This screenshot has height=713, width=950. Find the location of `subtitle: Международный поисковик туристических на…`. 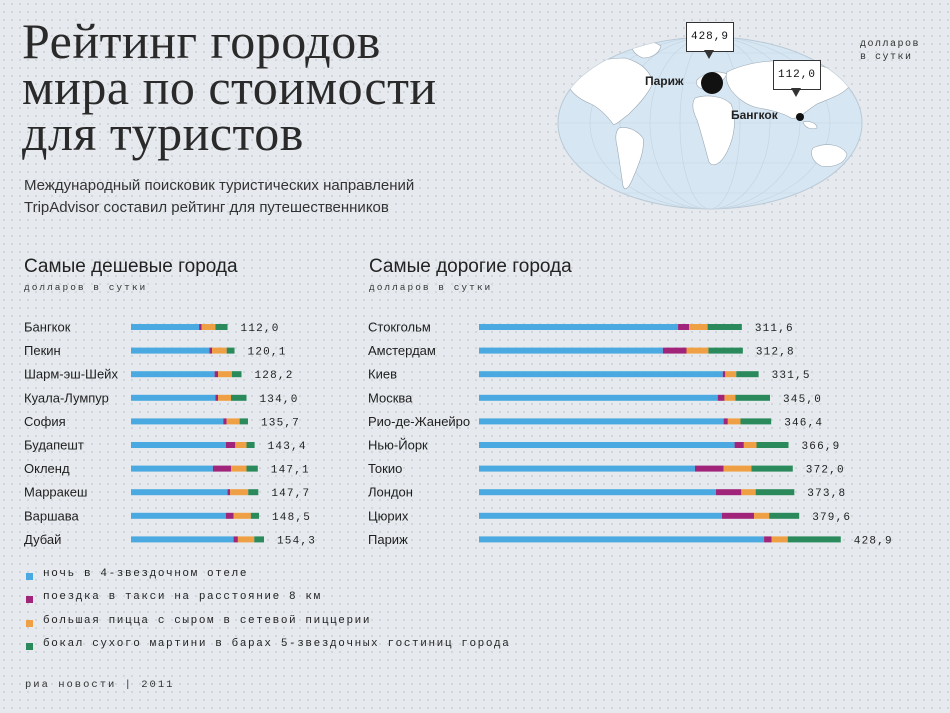

subtitle: Международный поисковик туристических на… is located at coordinates (219, 197).